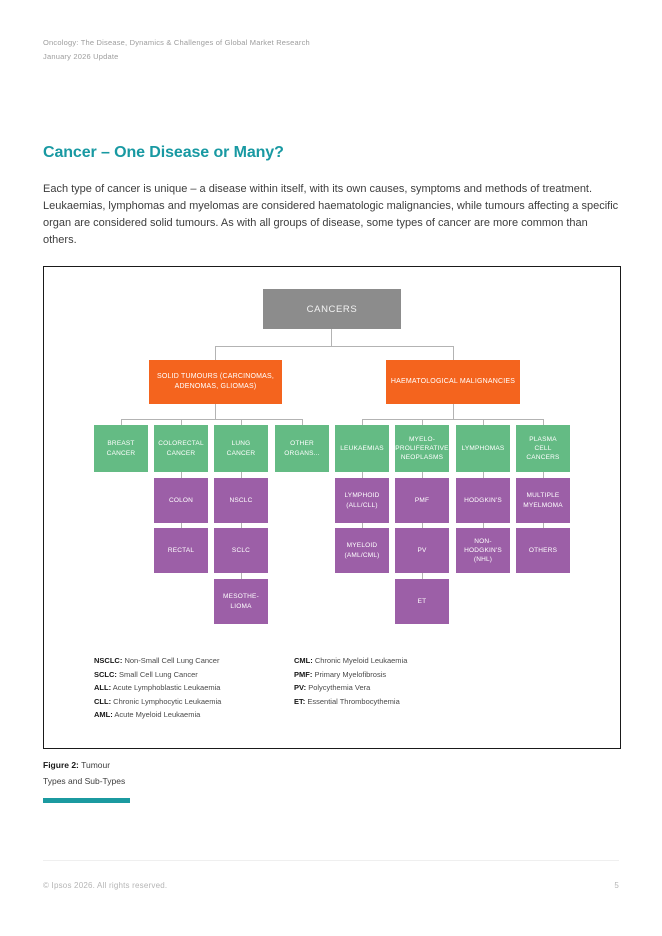  Describe the element at coordinates (543, 550) in the screenshot. I see `node-others: OTHERS` at that location.